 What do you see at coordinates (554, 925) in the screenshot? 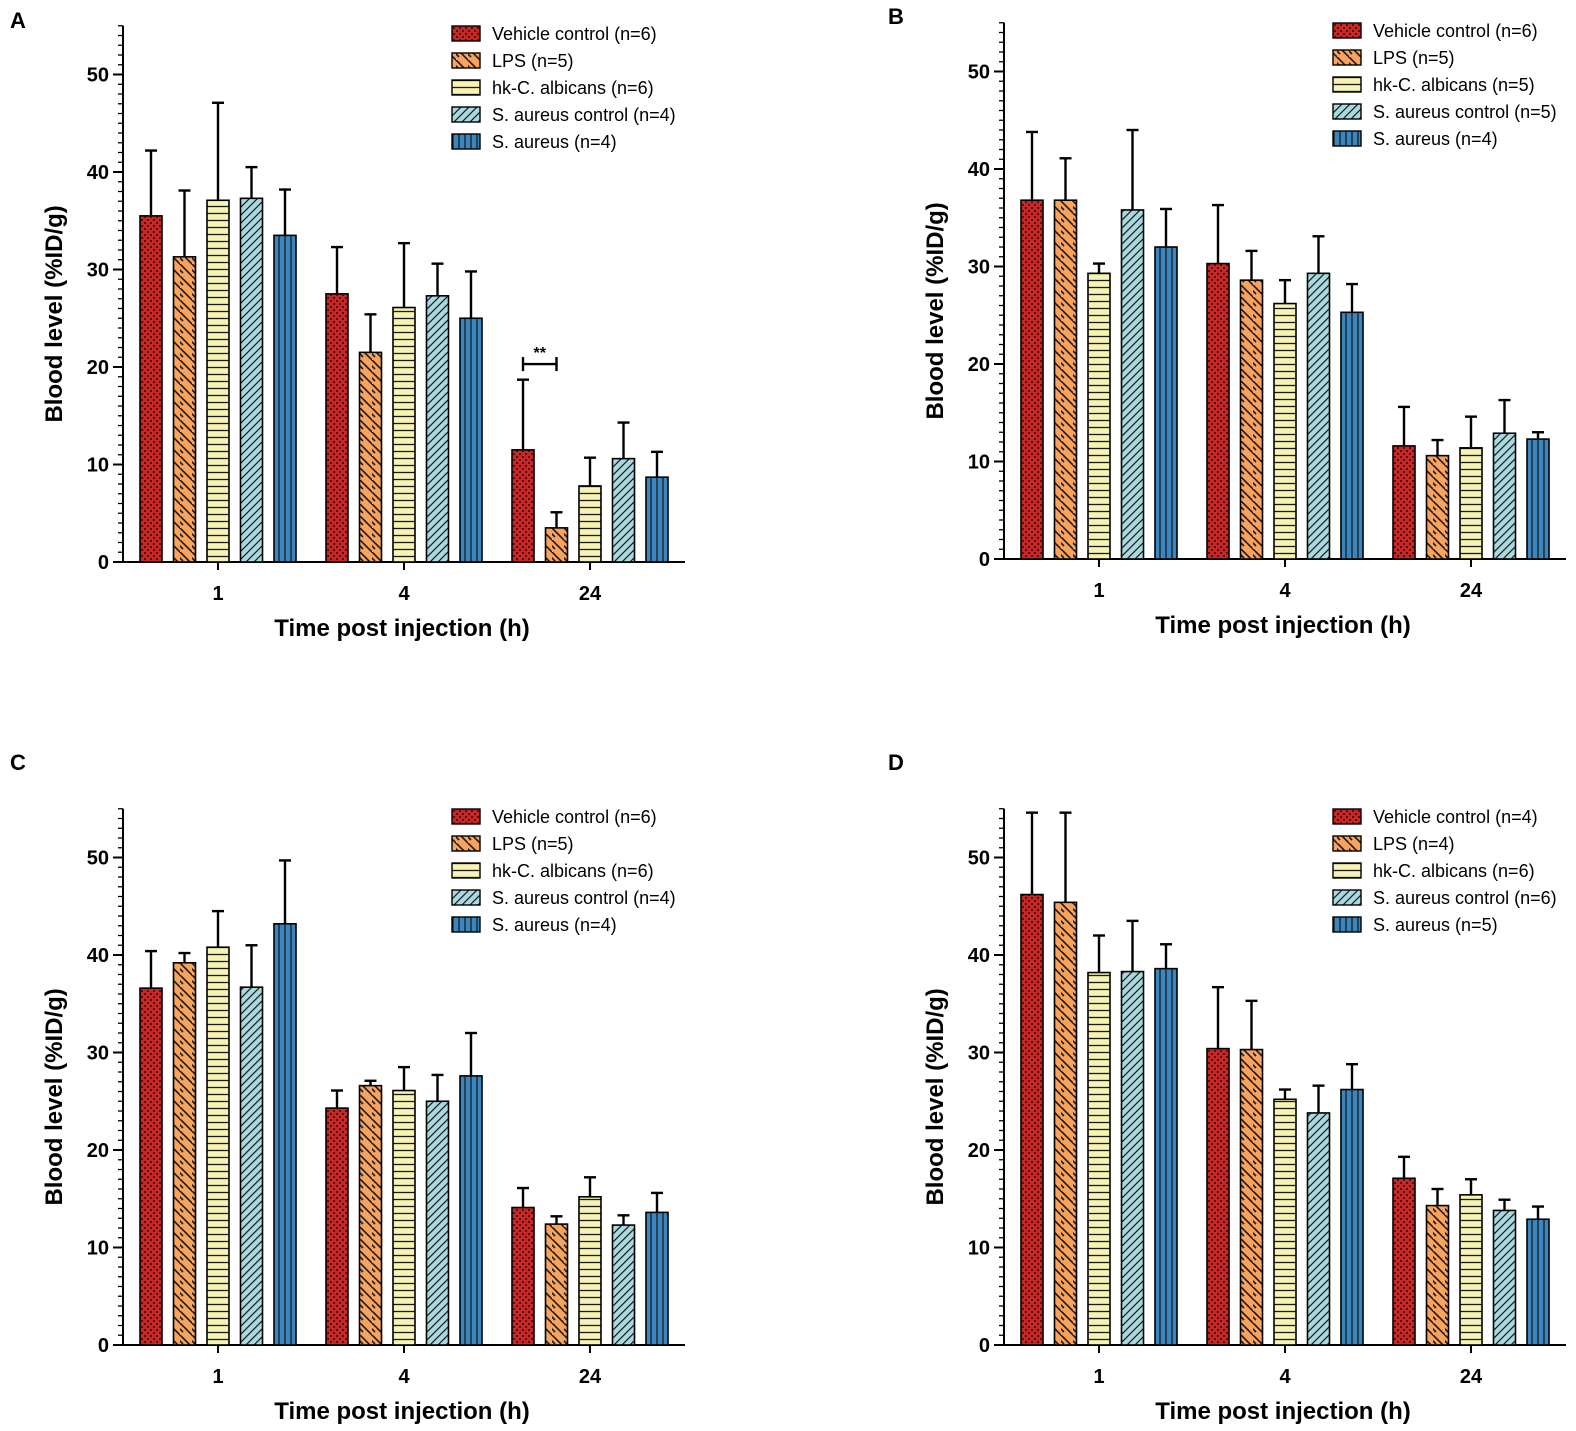
I see `legend-label: S. aureus (n=4)` at bounding box center [554, 925].